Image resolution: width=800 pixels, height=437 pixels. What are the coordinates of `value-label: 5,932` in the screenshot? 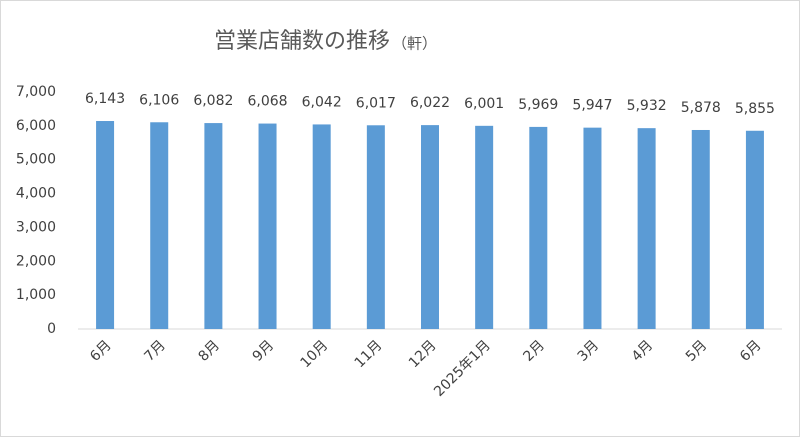 It's located at (647, 106).